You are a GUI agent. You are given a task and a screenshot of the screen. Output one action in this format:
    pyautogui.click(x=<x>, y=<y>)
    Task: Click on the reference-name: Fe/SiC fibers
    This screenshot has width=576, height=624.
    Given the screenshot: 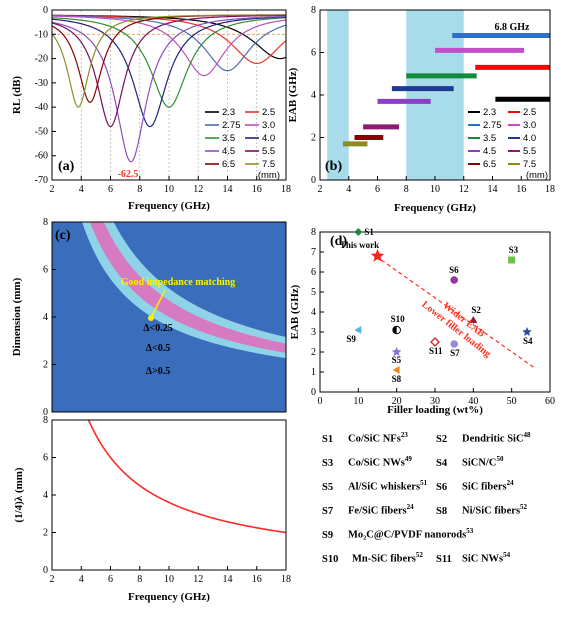 What is the action you would take?
    pyautogui.click(x=377, y=511)
    